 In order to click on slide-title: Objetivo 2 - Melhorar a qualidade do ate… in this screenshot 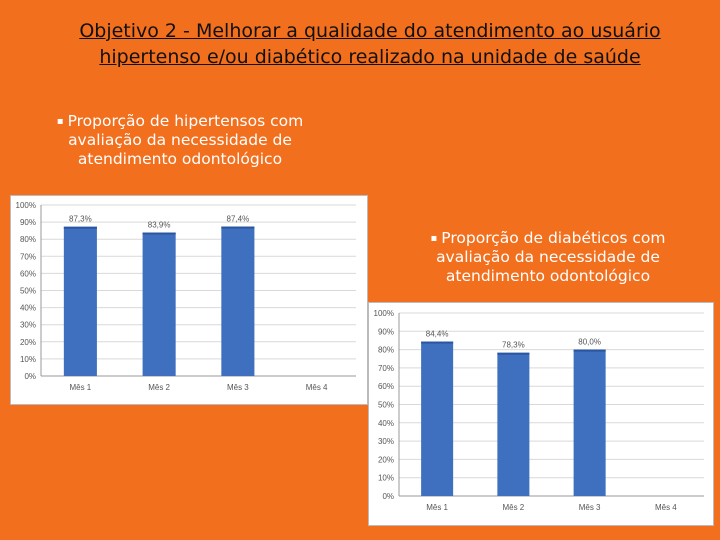, I will do `click(370, 44)`.